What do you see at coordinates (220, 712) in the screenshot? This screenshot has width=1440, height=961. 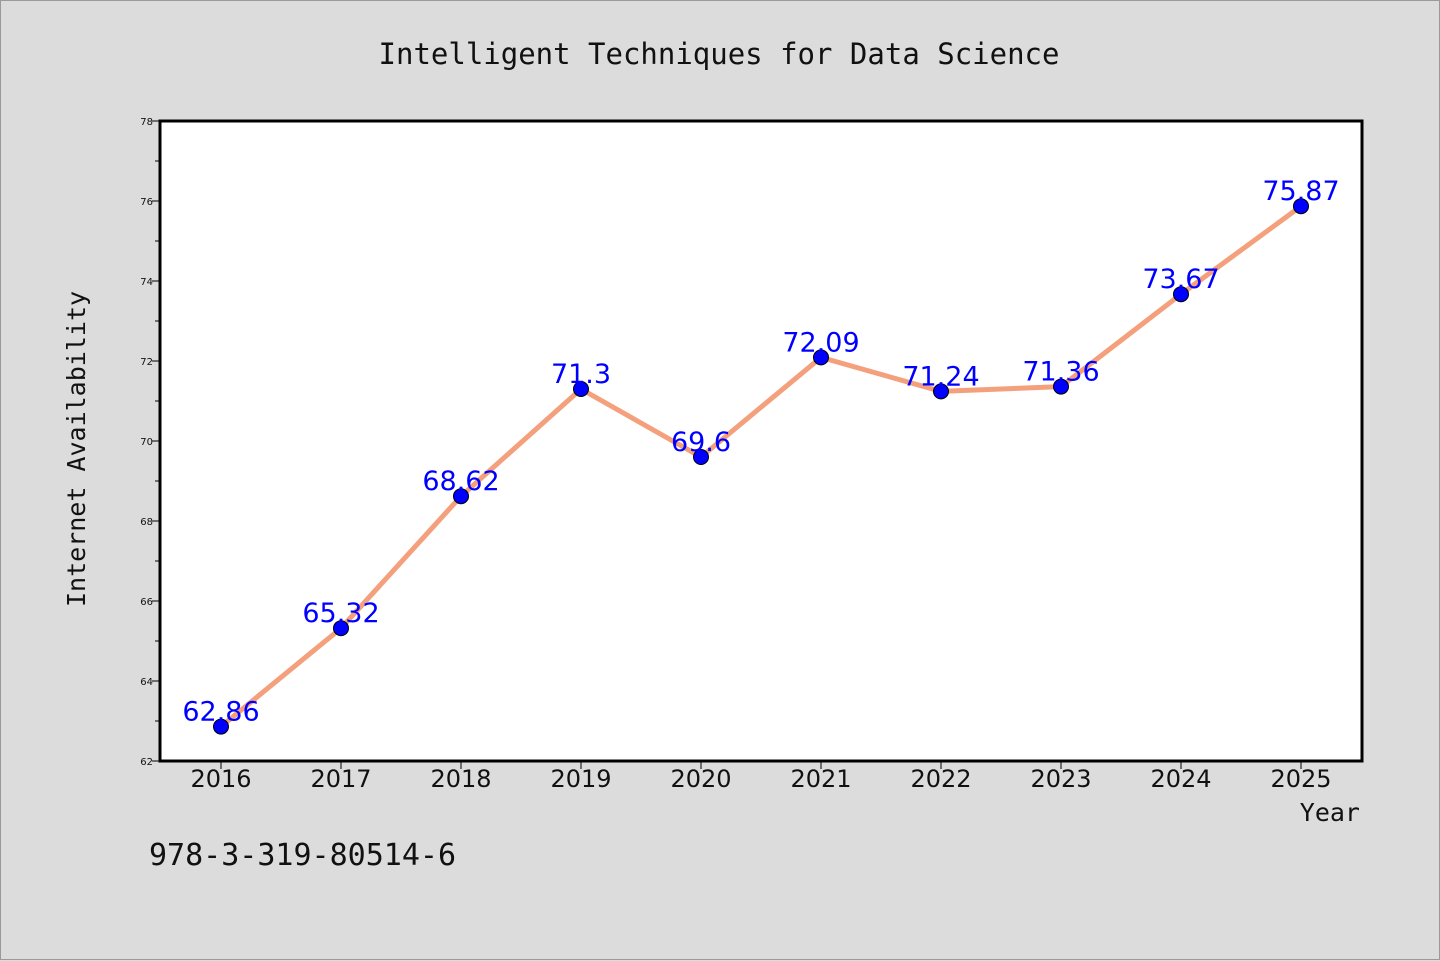 I see `data-label: 62.86` at bounding box center [220, 712].